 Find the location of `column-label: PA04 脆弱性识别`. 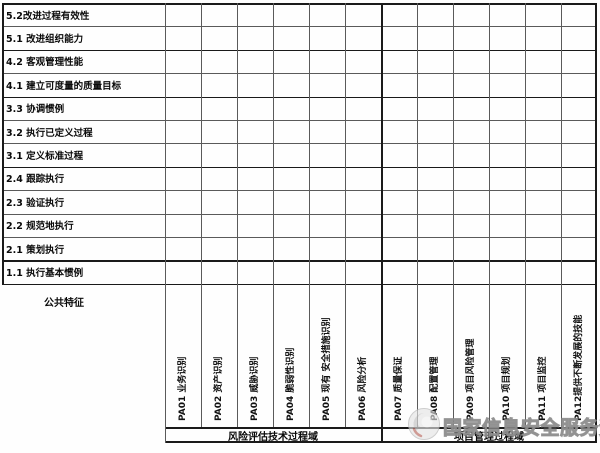

column-label: PA04 脆弱性识别 is located at coordinates (291, 384).